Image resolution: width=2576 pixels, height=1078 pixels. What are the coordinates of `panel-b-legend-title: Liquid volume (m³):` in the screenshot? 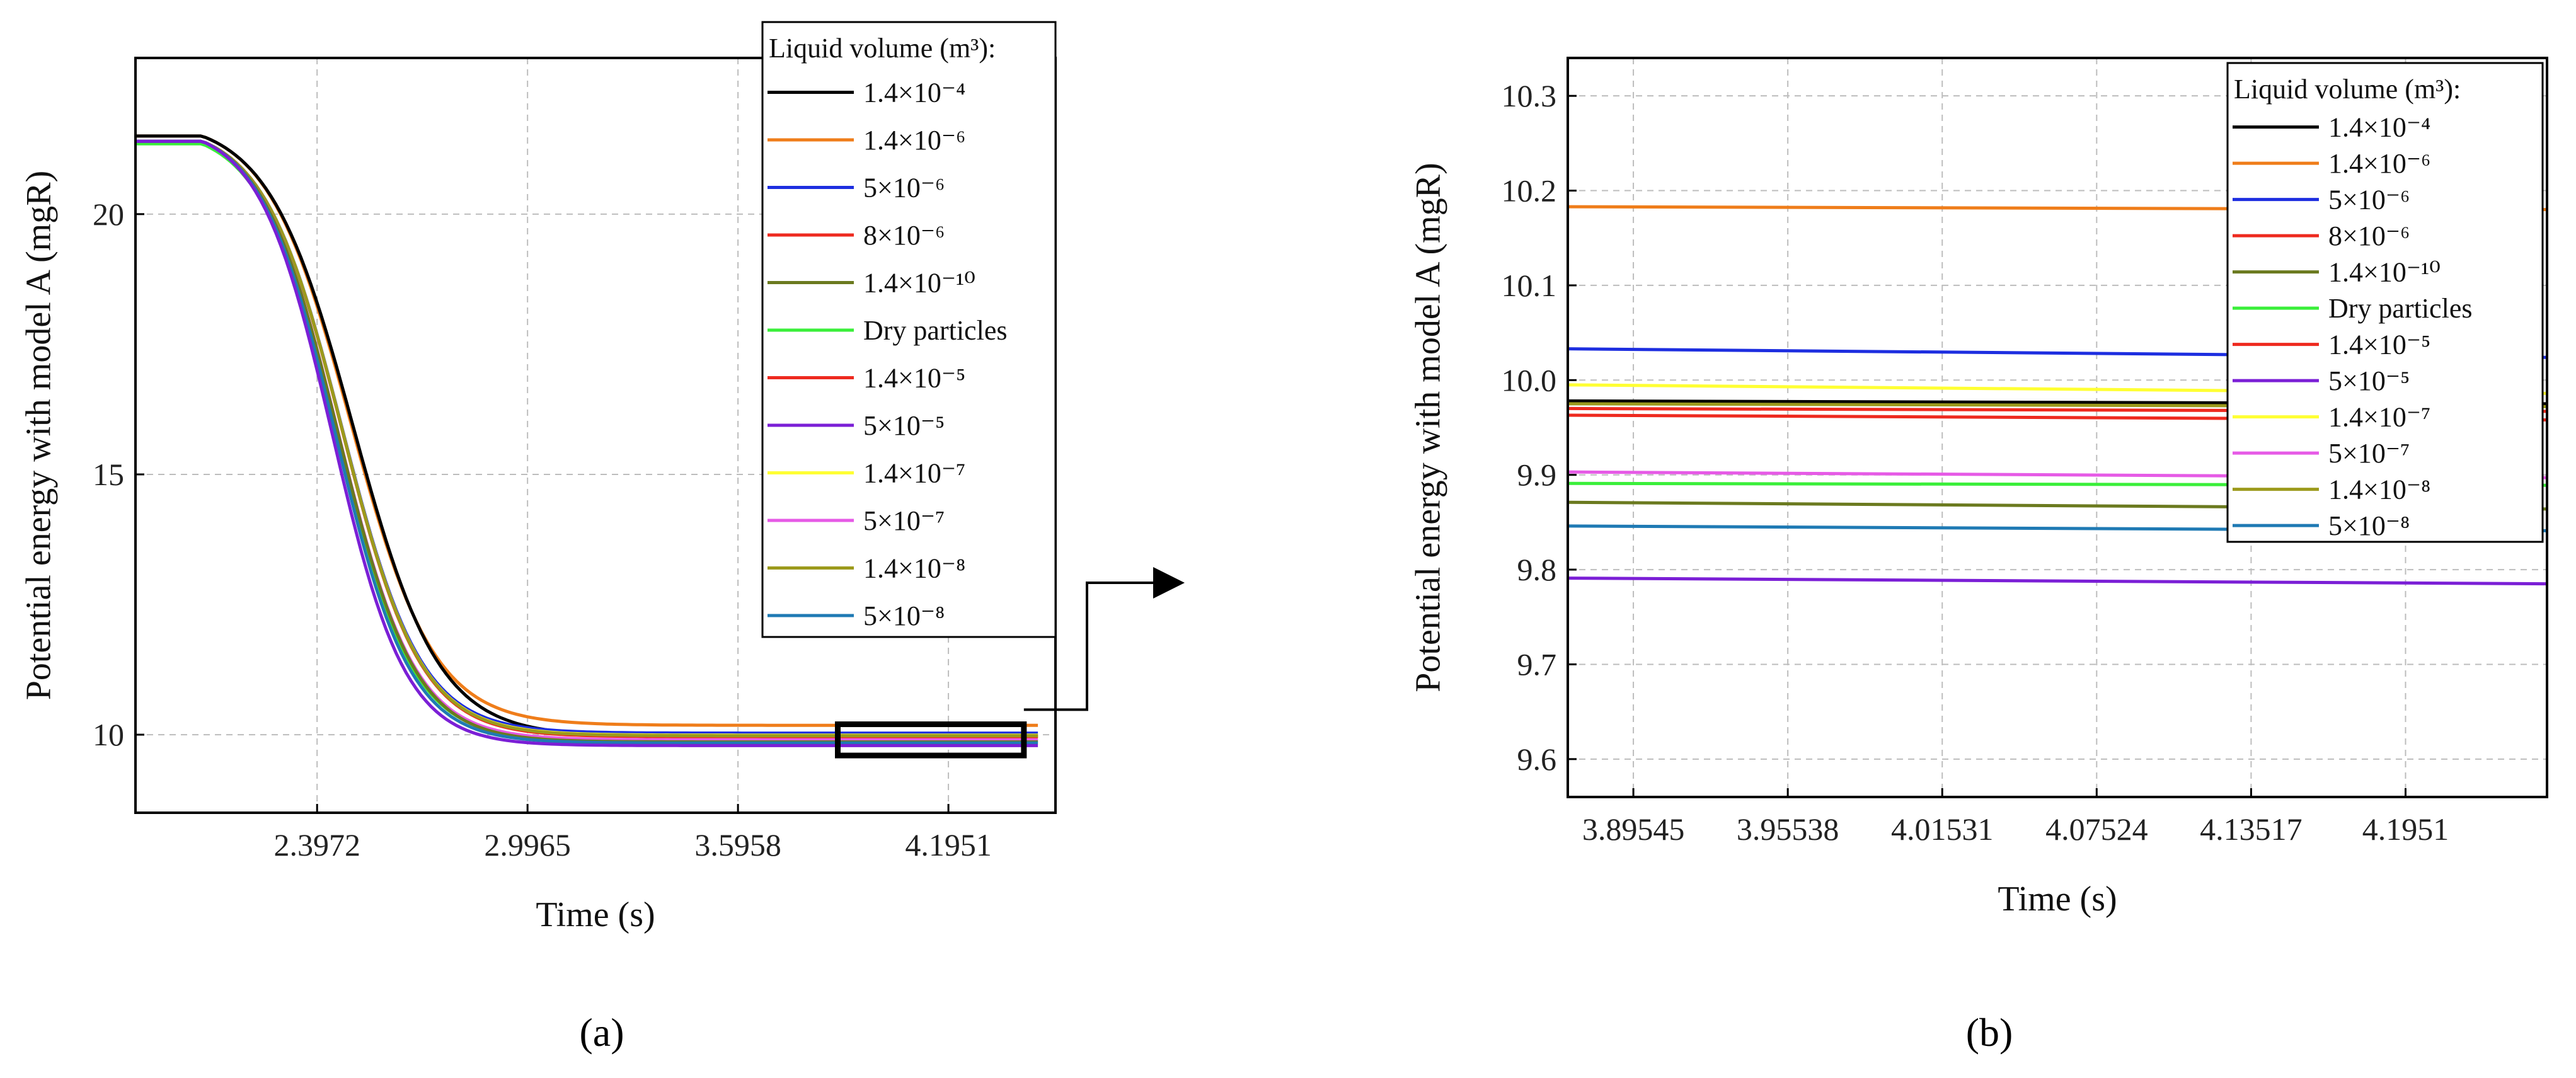 It's located at (2347, 89).